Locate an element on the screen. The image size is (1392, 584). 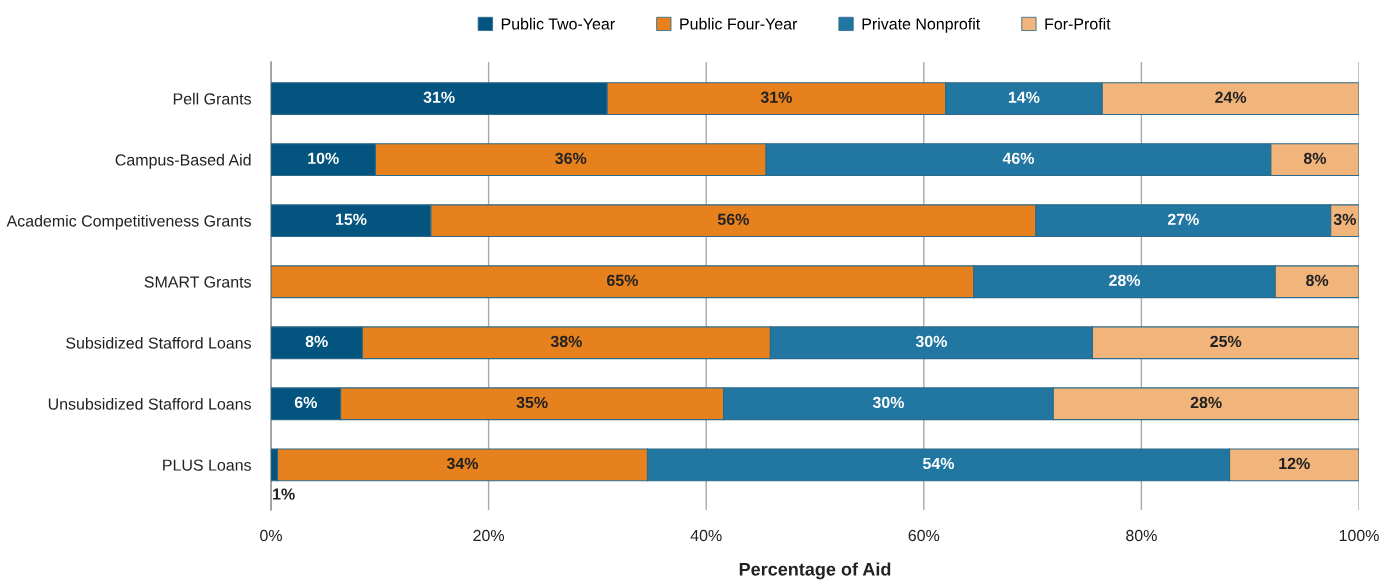
data-label: 6% is located at coordinates (305, 402).